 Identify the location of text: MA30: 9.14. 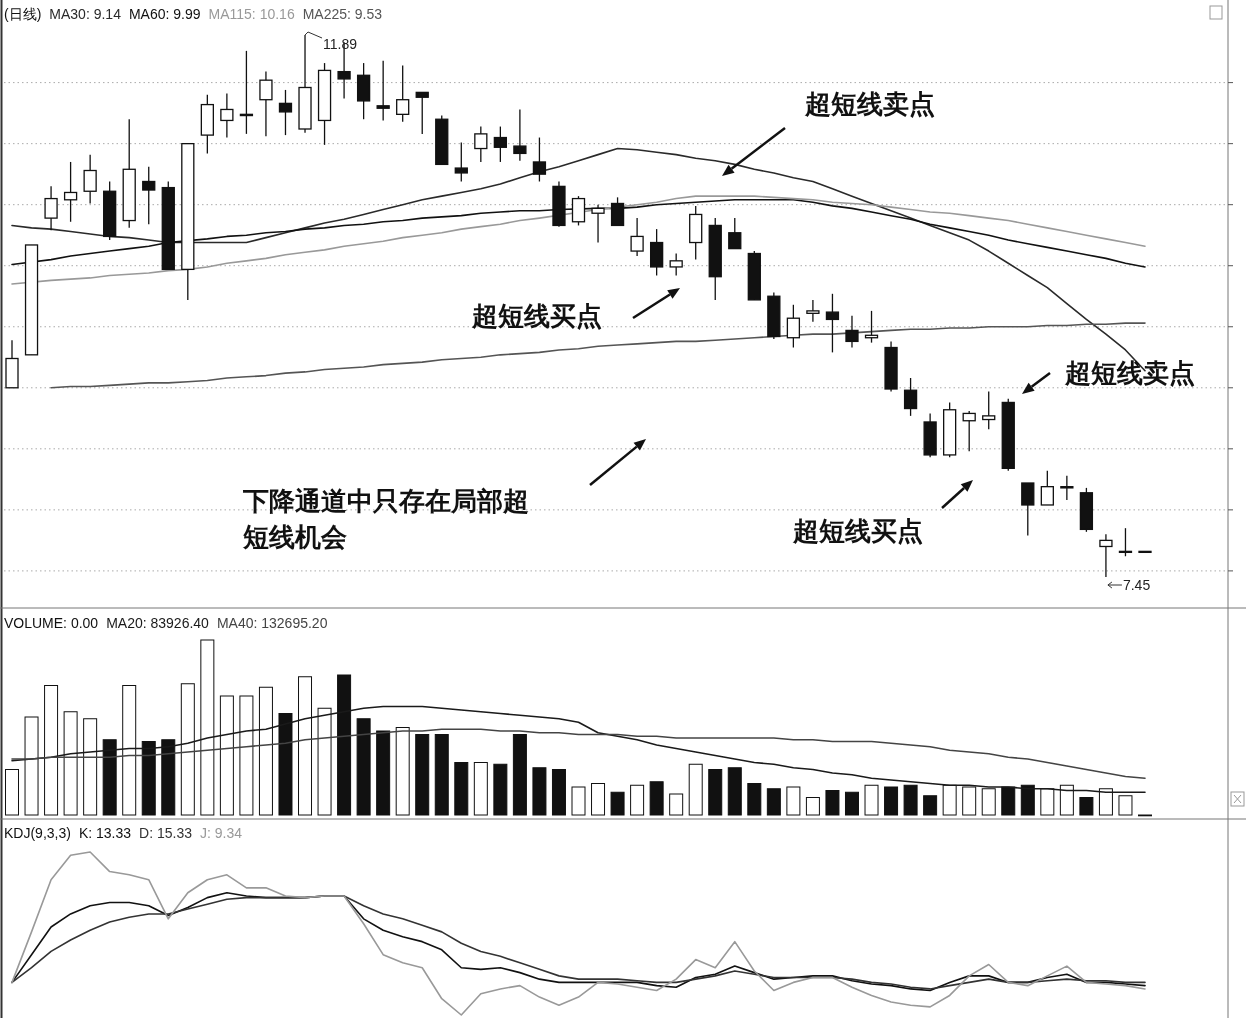
(85, 14).